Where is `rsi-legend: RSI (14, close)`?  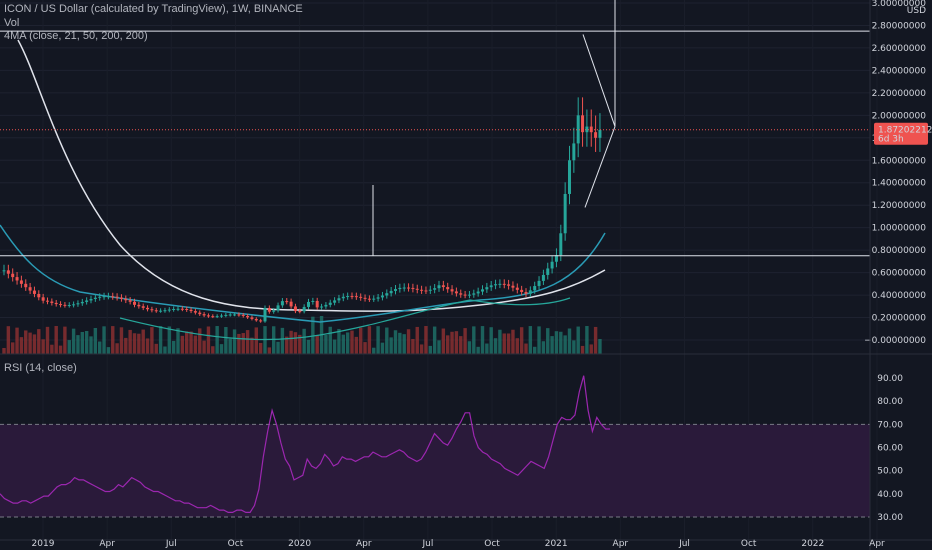
rsi-legend: RSI (14, close) is located at coordinates (40, 368).